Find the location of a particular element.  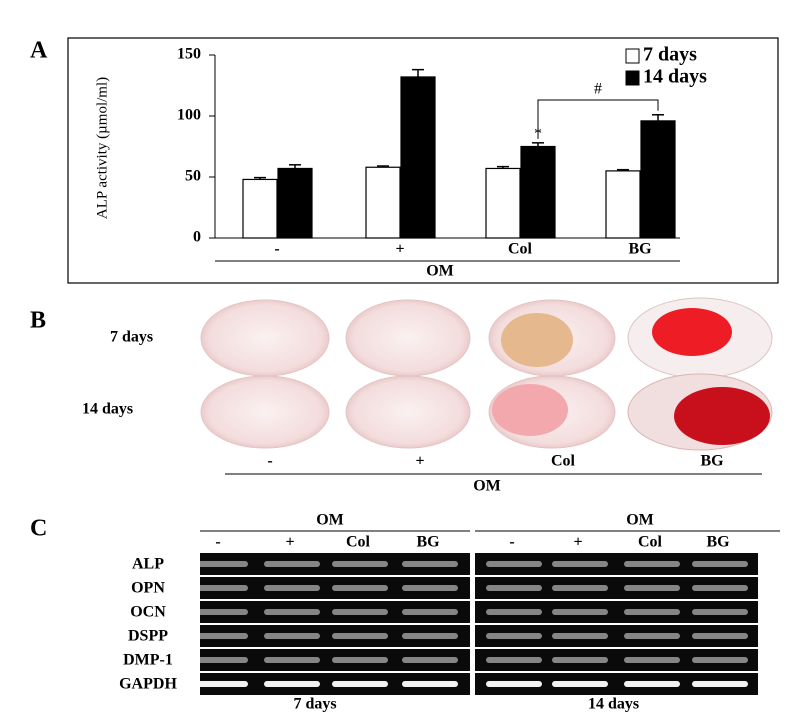

column-label: BG is located at coordinates (712, 461).